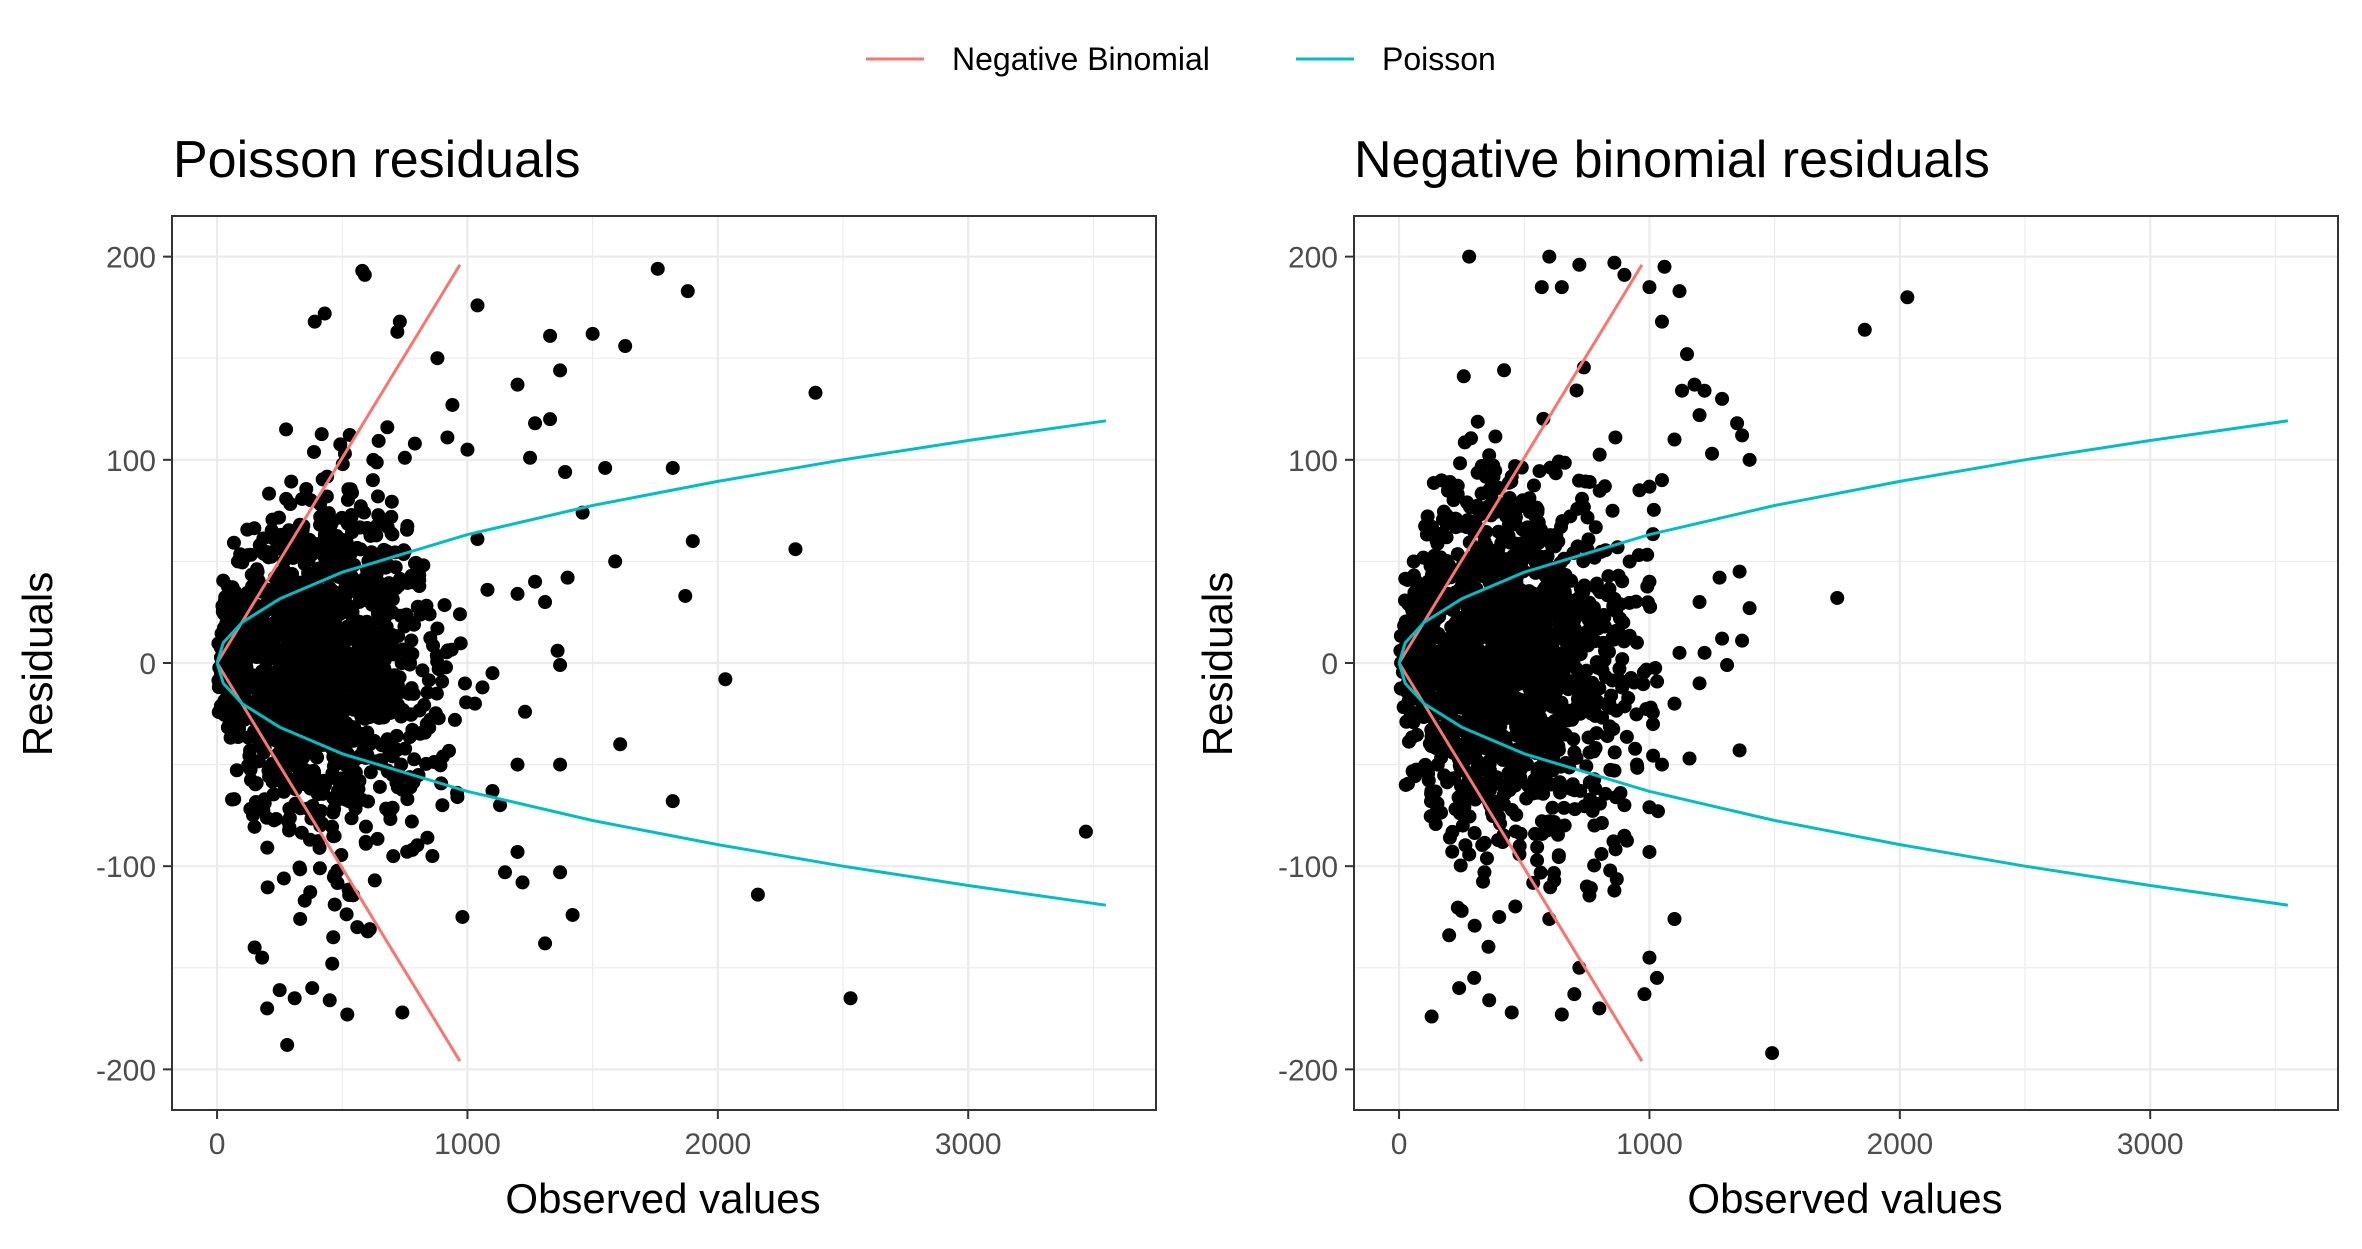  I want to click on x-tick-label: 1000, so click(467, 1144).